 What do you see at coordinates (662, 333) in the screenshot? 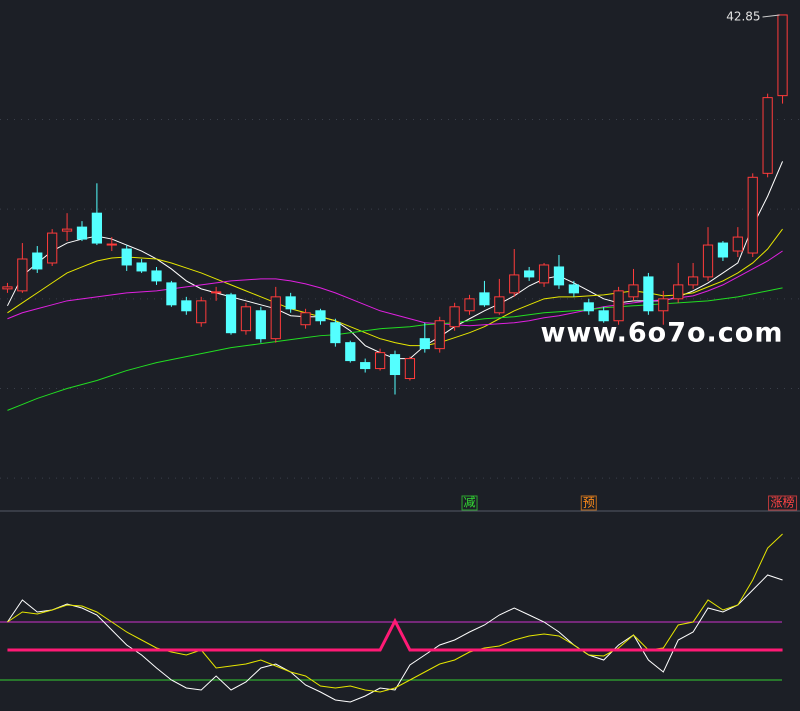
I see `watermark: www.6o7o.com` at bounding box center [662, 333].